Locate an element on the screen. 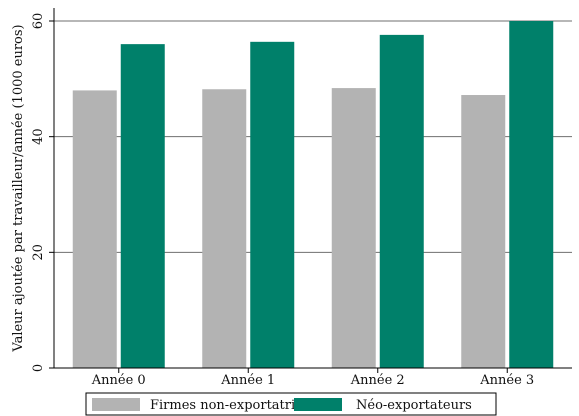 The height and width of the screenshot is (416, 579). legend: Firmes non-exportatrices Néo-exportateurs is located at coordinates (291, 404).